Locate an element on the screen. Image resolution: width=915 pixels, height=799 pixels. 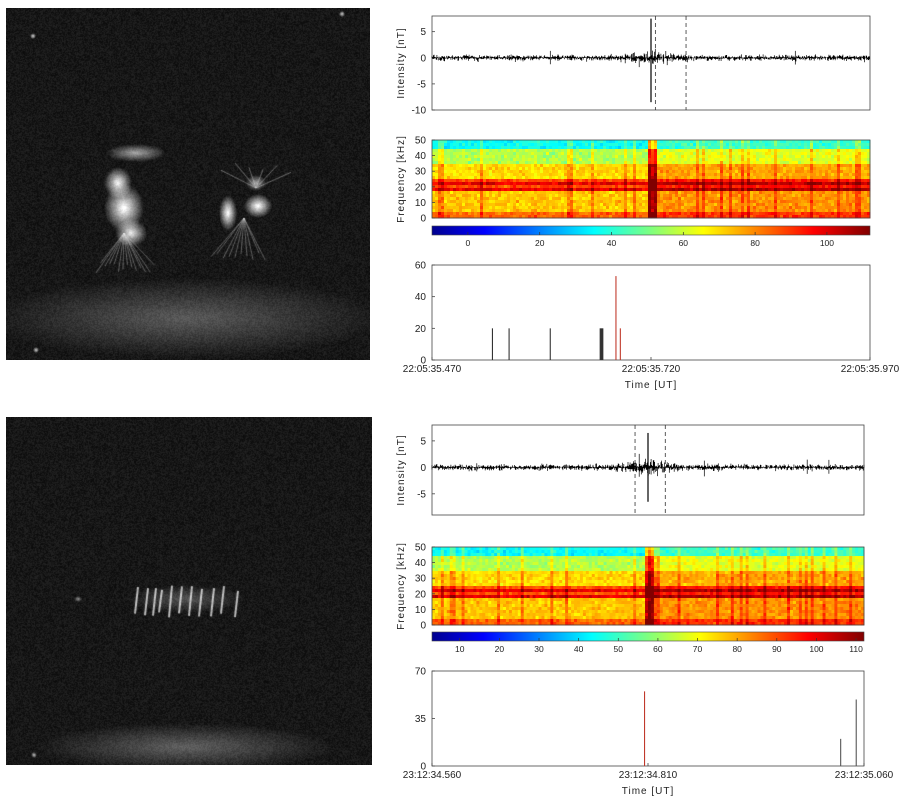
colorbar-tick-label: 70 is located at coordinates (698, 649).